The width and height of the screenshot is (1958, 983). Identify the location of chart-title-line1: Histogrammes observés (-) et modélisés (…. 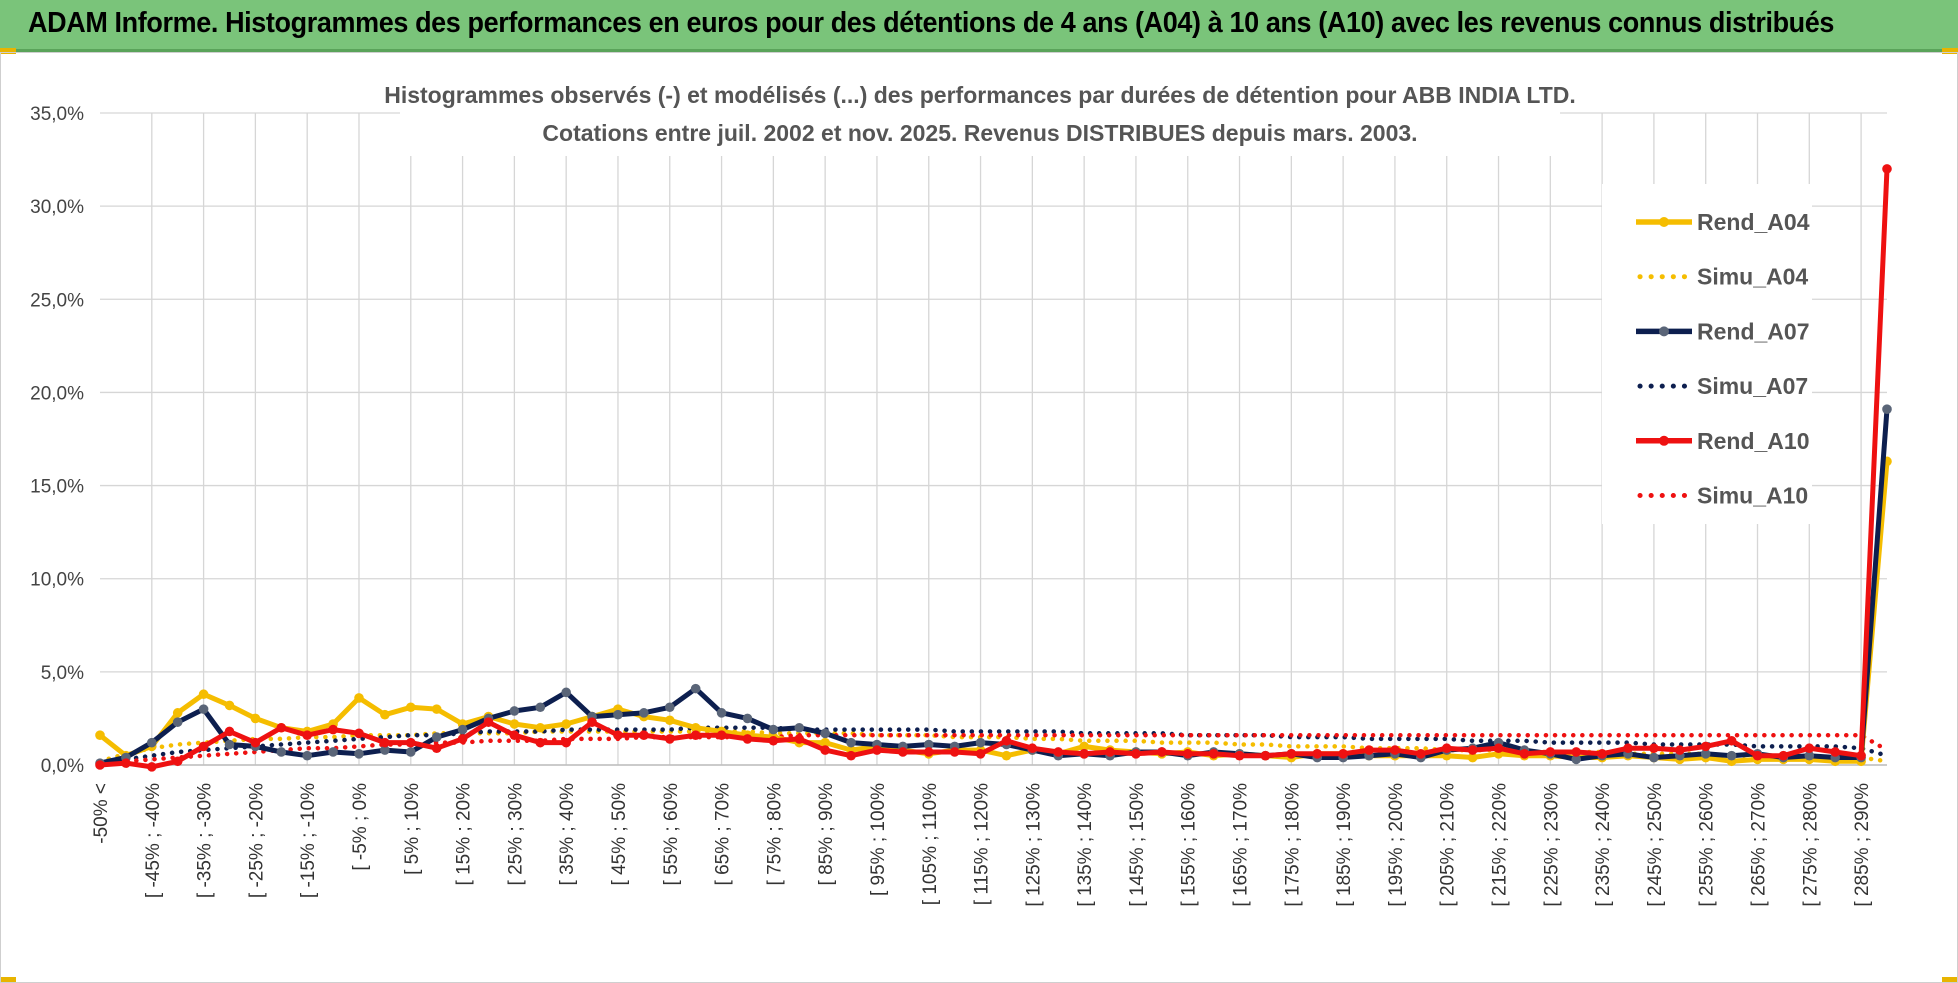
(980, 95).